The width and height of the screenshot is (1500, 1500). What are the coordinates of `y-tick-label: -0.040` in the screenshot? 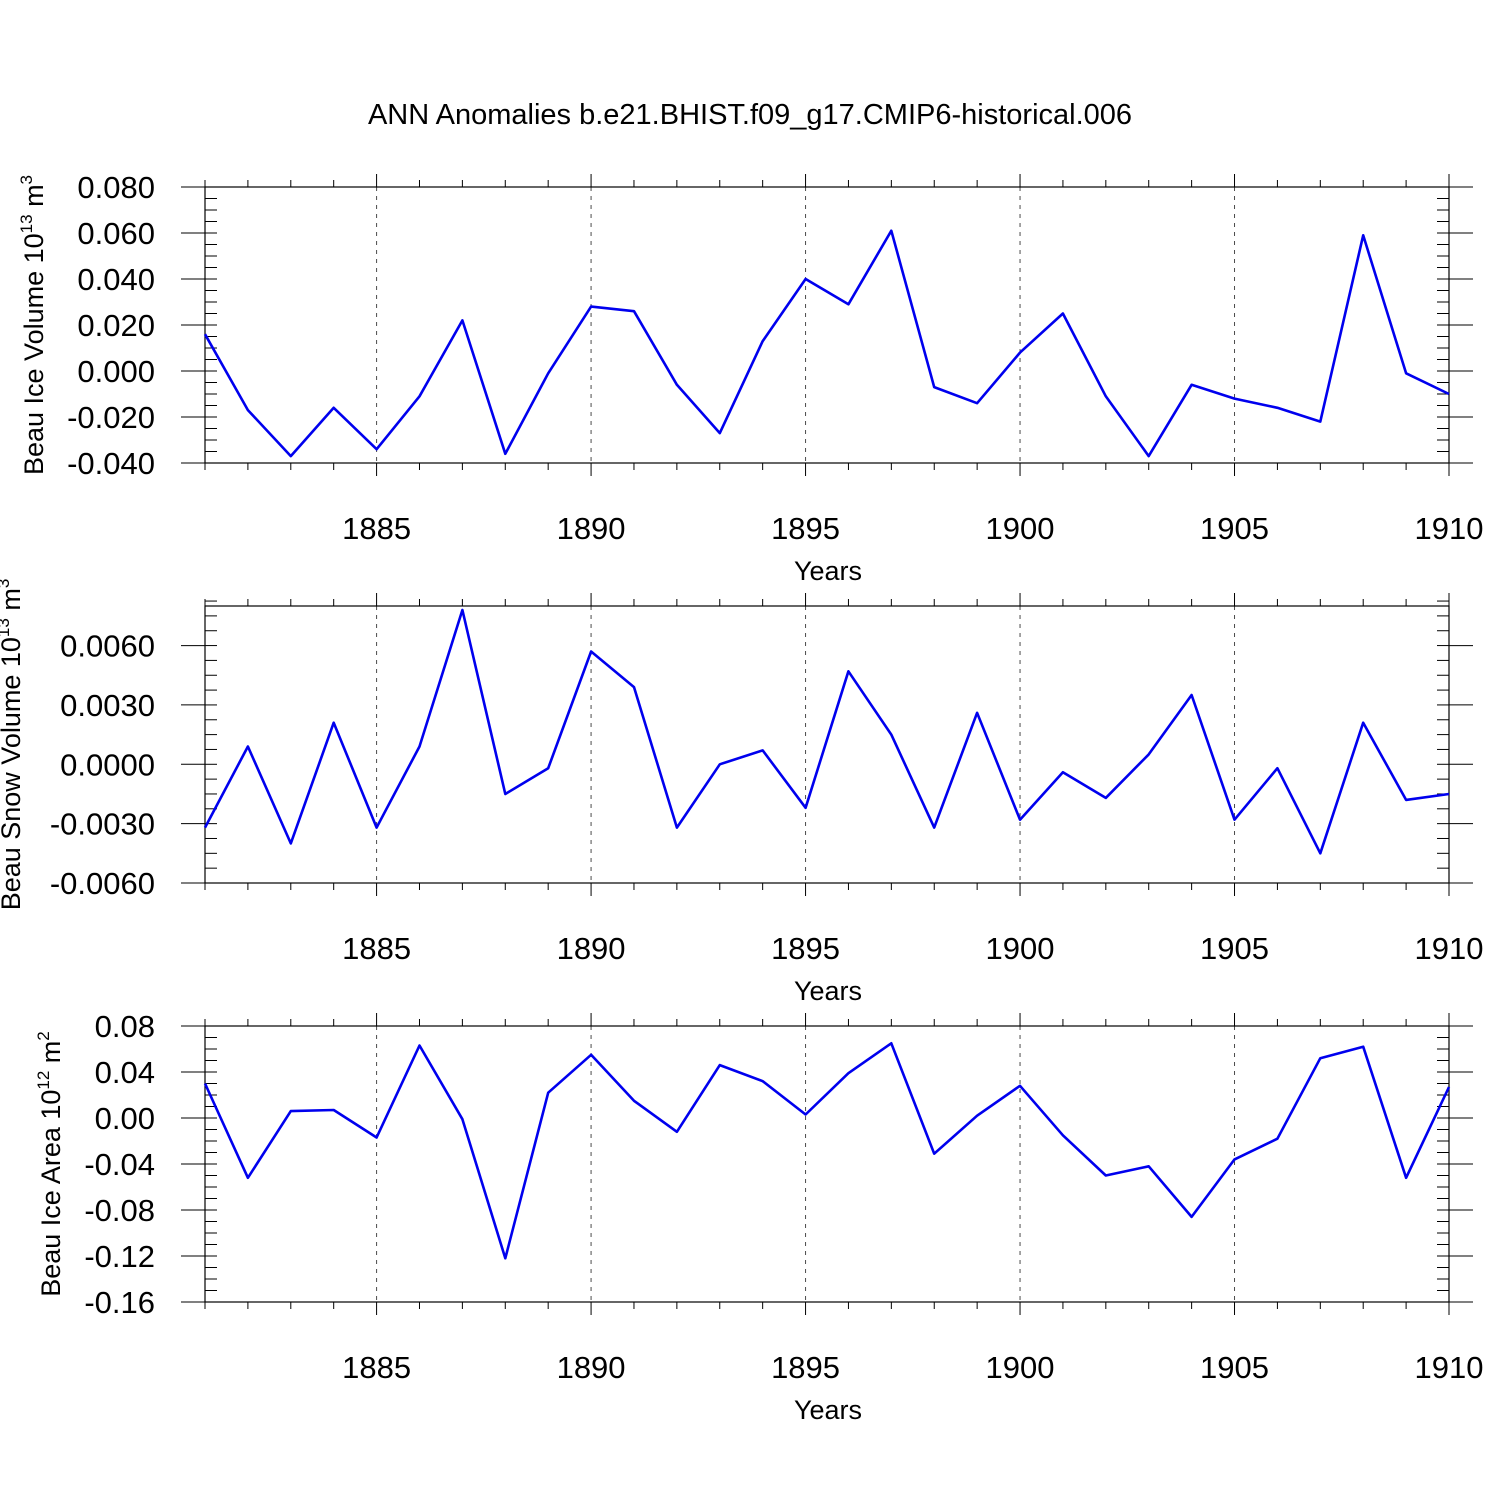 It's located at (111, 463).